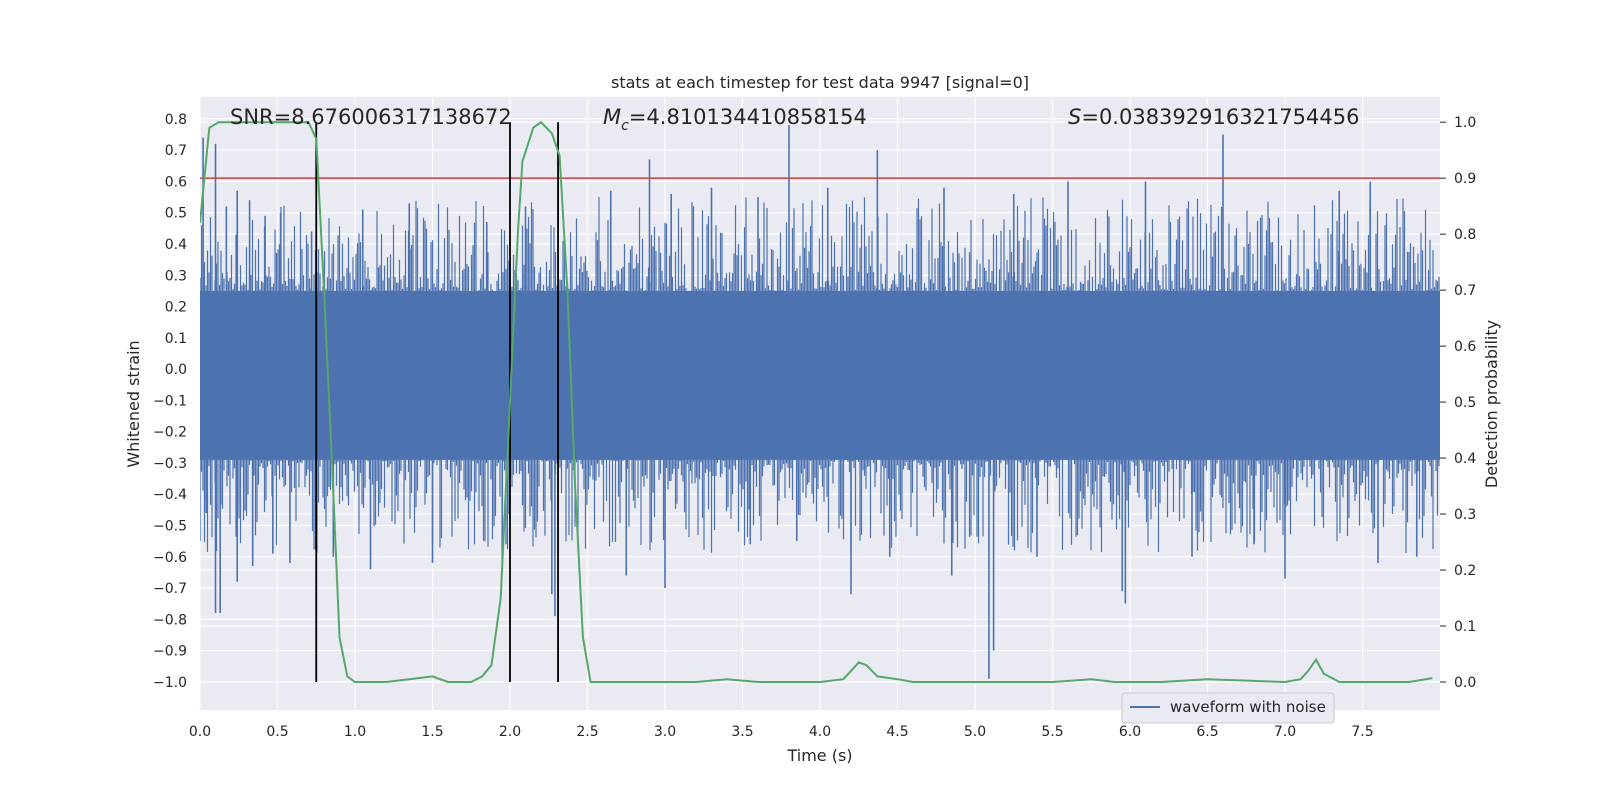 This screenshot has height=800, width=1600. I want to click on x-tick-label: 4.5, so click(897, 732).